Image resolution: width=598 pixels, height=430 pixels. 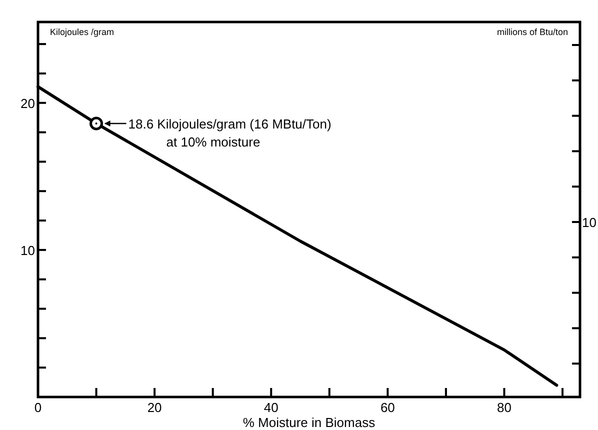 I want to click on x-tick-label: 20, so click(x=154, y=407).